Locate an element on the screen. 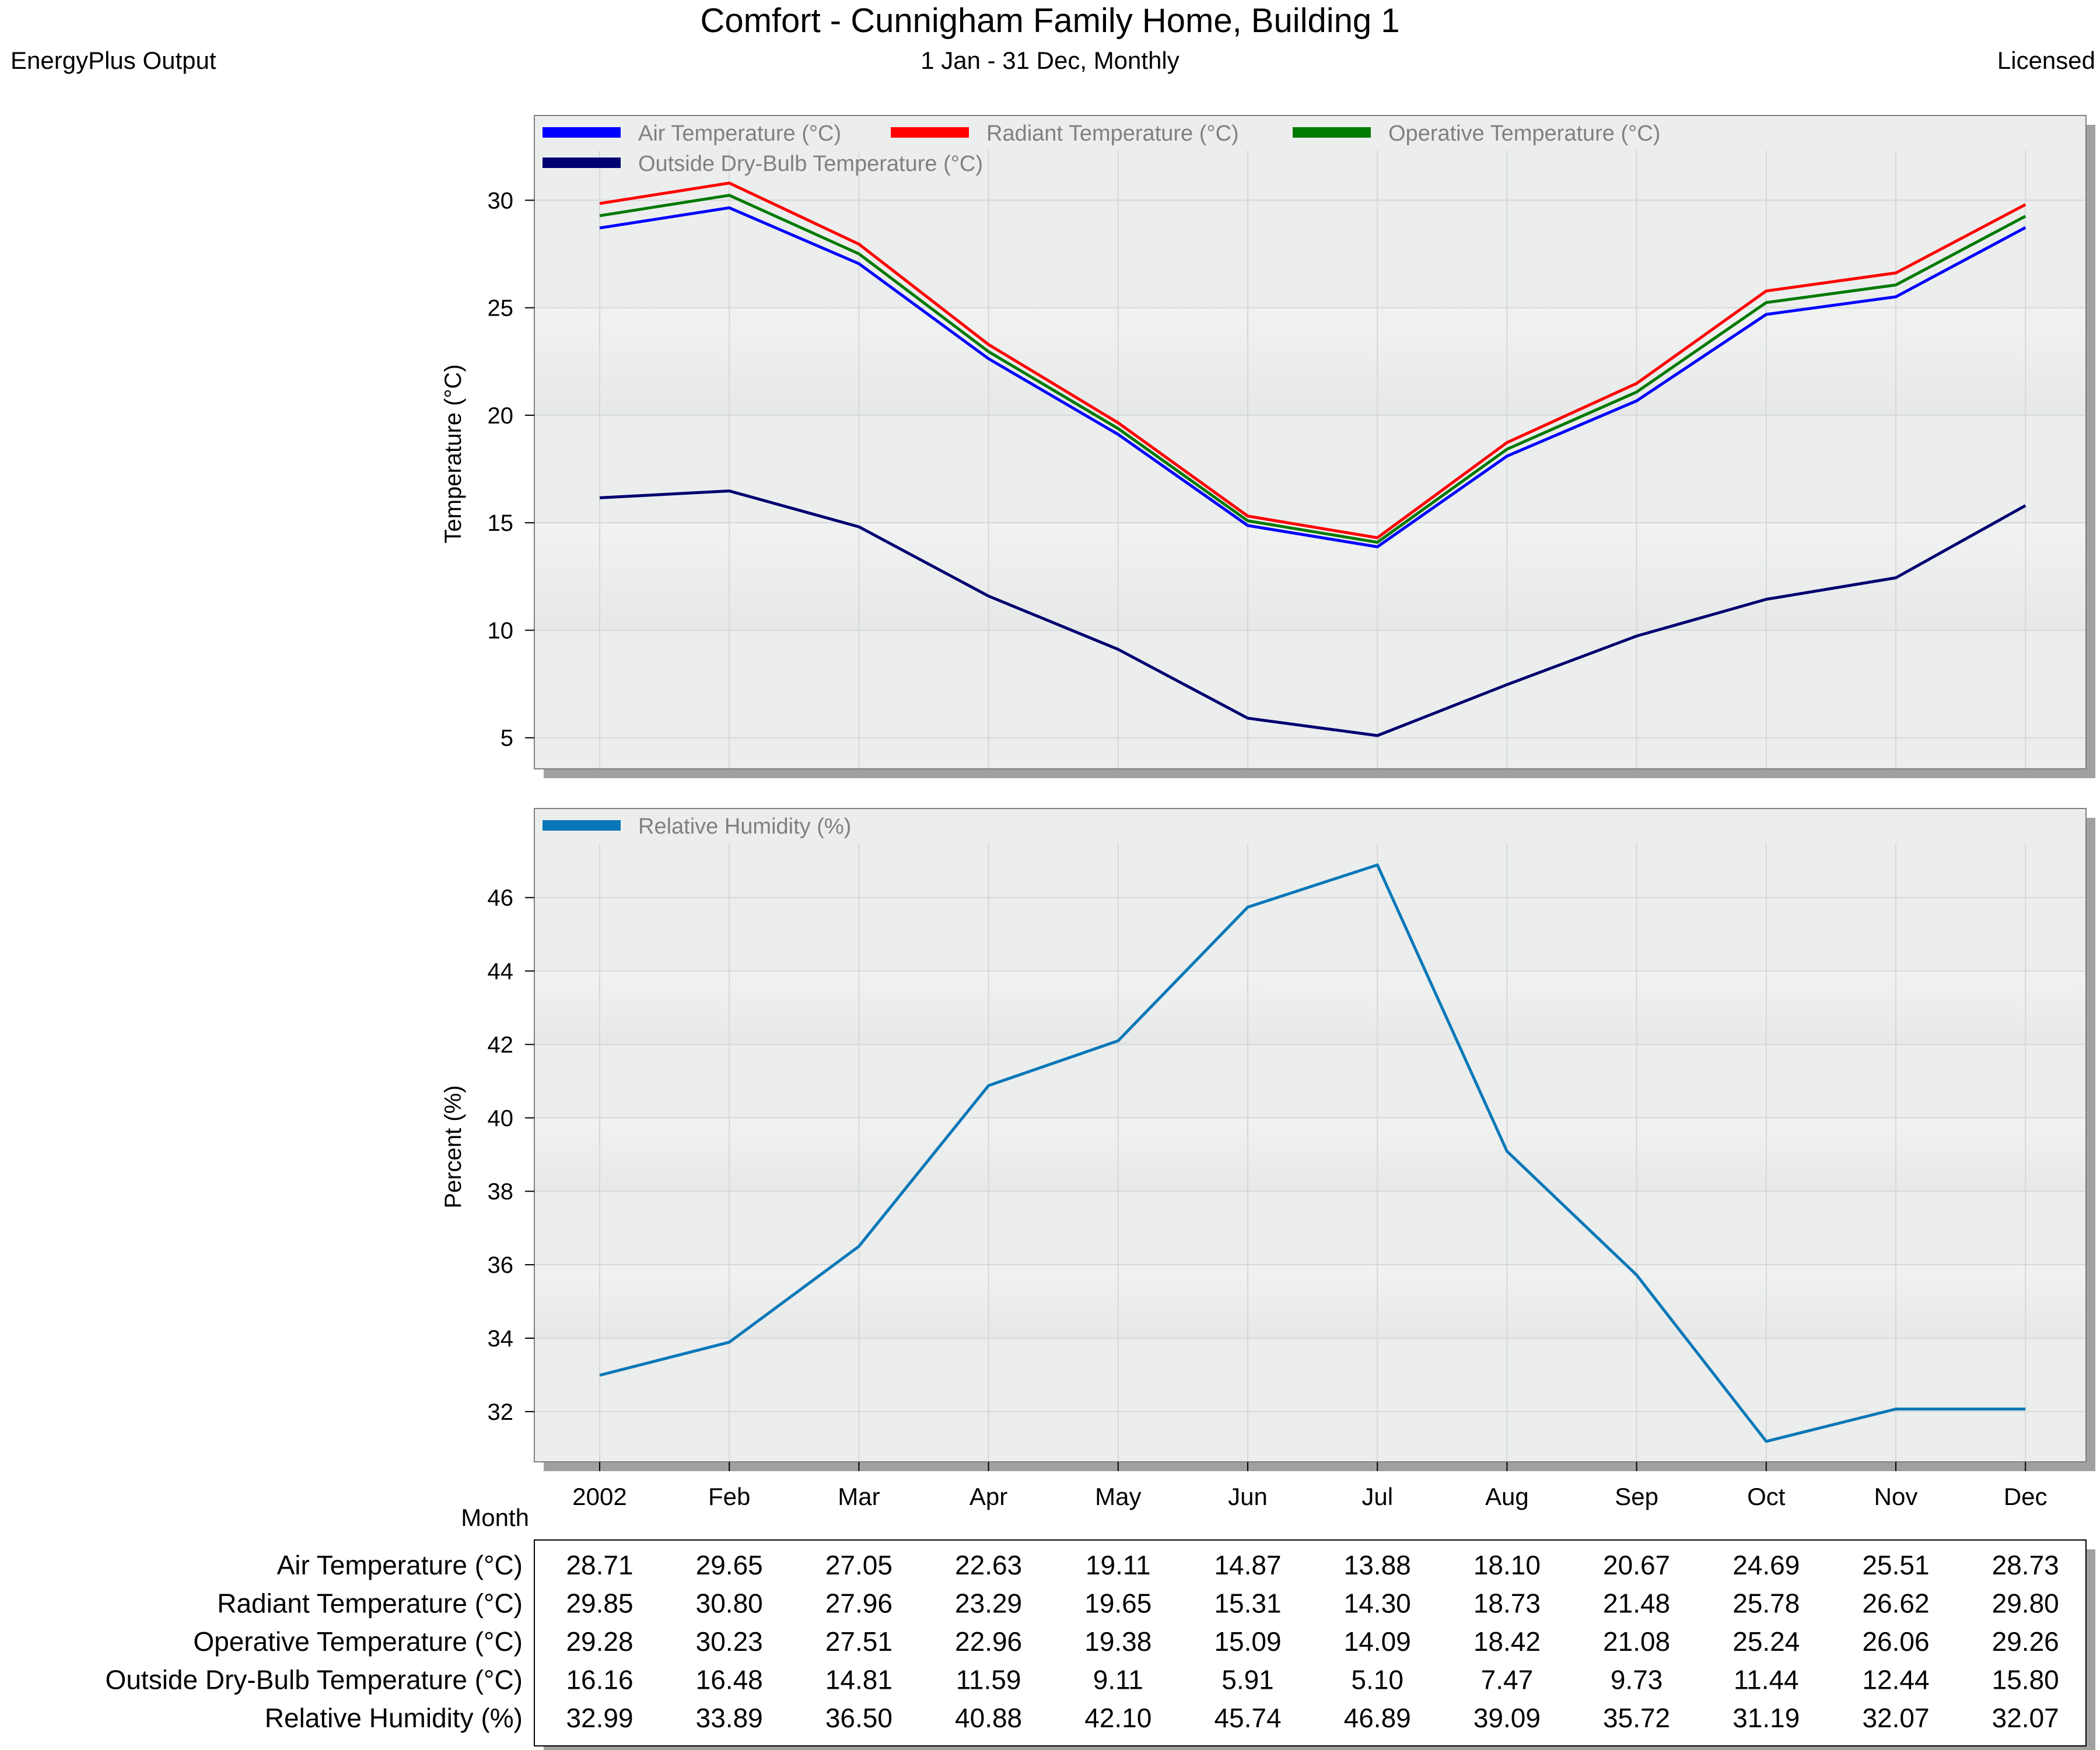  x-tick-label: Feb is located at coordinates (729, 1496).